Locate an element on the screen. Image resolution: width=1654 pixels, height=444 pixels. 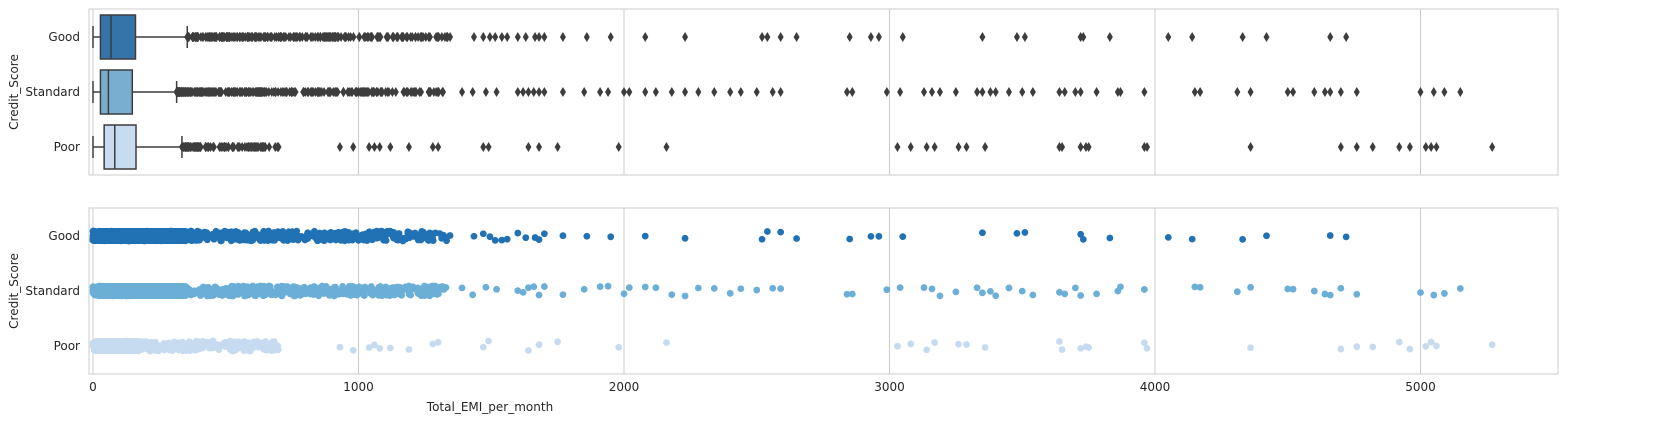
box-outliers-good is located at coordinates (767, 37).